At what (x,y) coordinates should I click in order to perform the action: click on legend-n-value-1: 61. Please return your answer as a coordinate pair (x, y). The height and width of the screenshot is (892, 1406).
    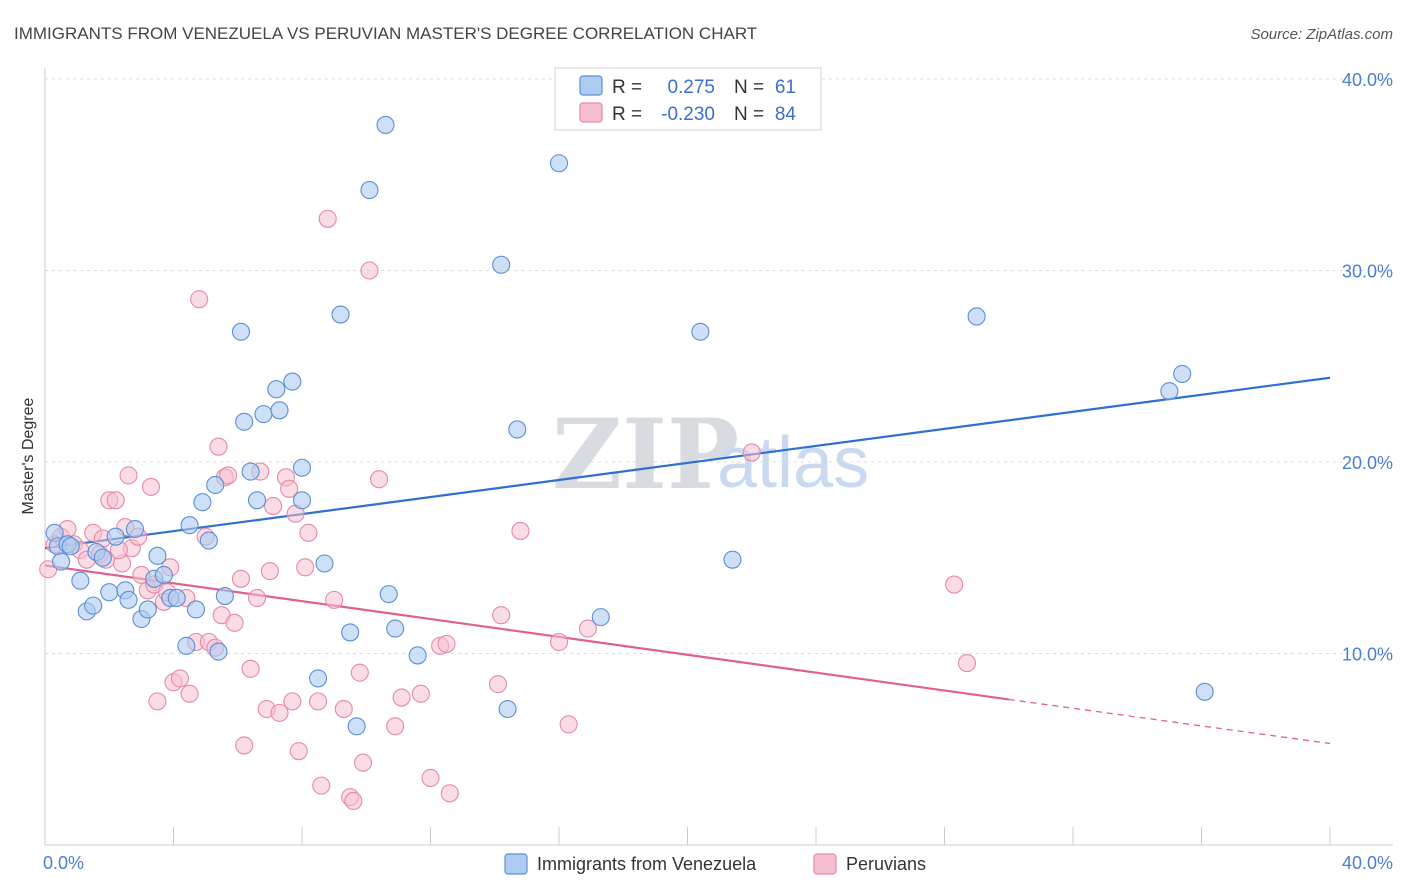
    Looking at the image, I should click on (785, 87).